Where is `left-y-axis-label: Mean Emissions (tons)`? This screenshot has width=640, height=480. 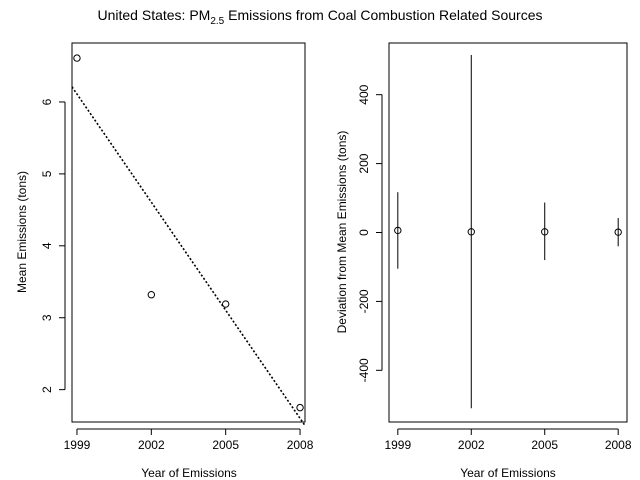
left-y-axis-label: Mean Emissions (tons) is located at coordinates (22, 232).